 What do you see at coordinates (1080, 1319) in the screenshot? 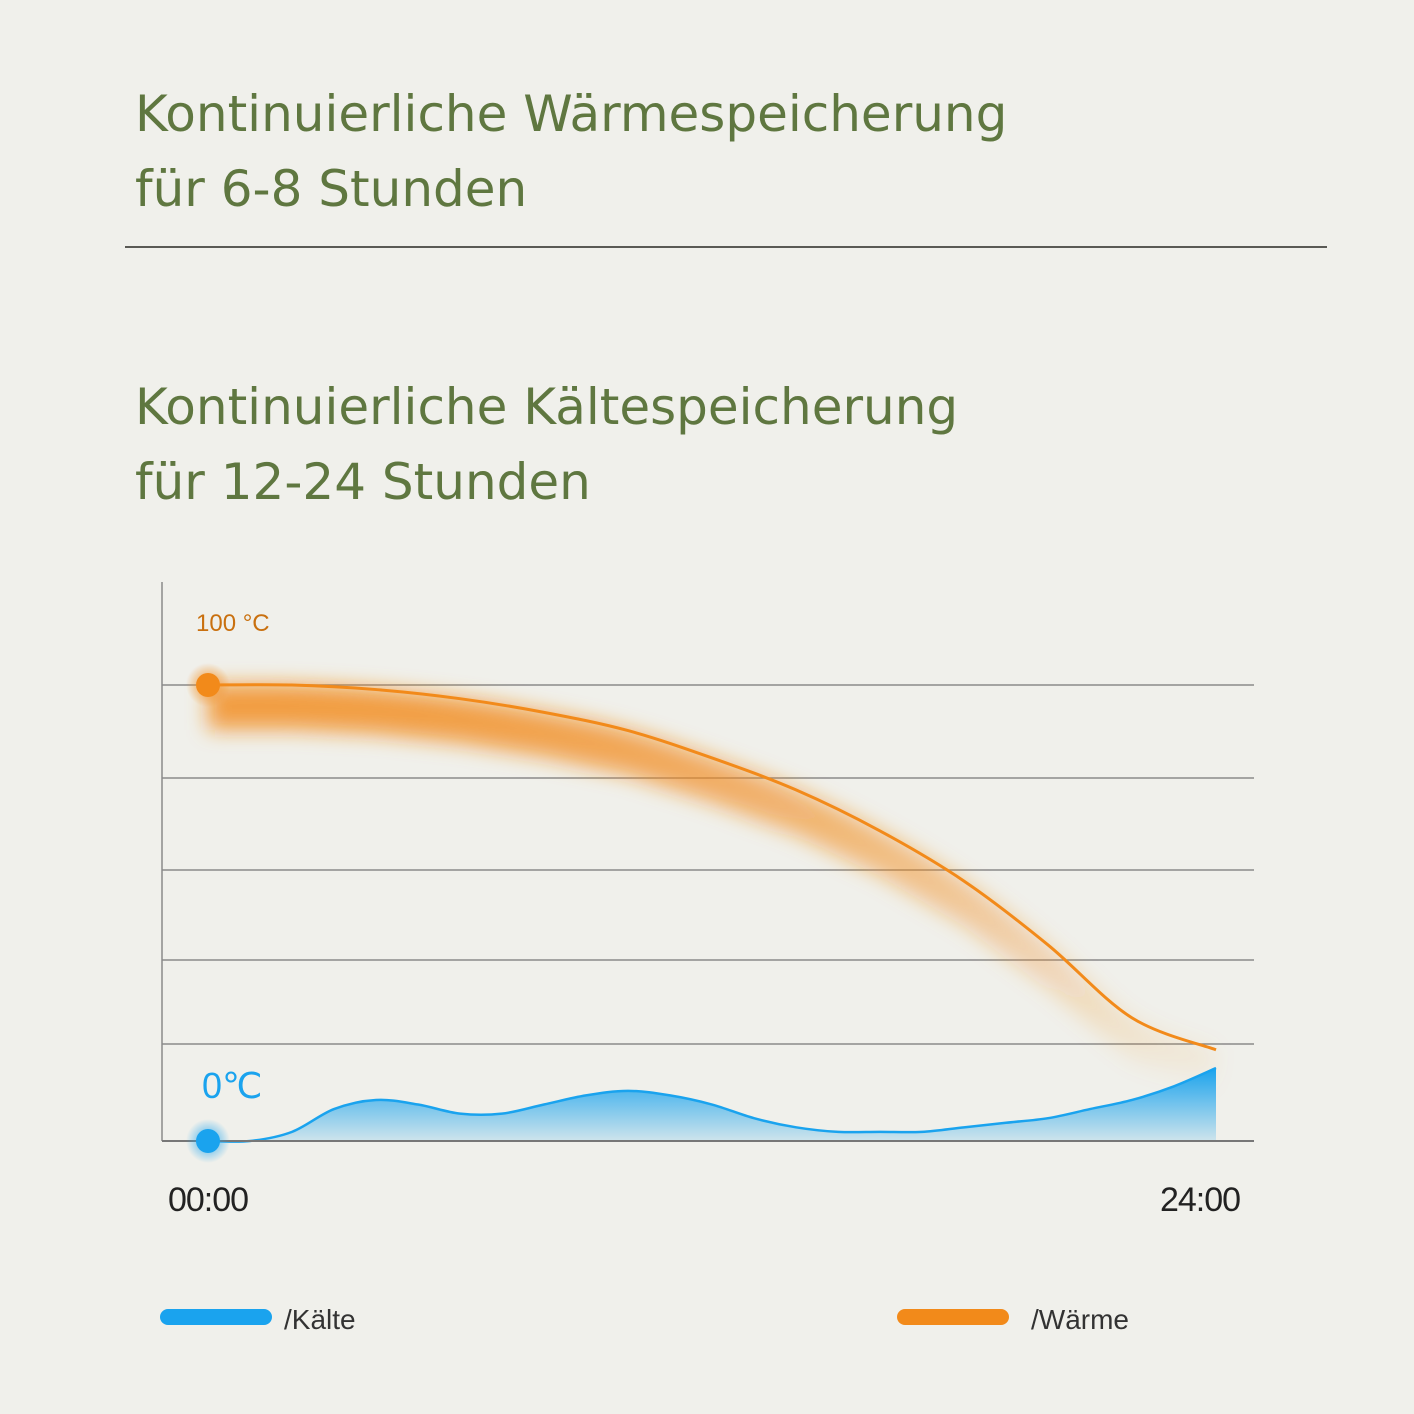
I see `legend-warm-label: /Wärme` at bounding box center [1080, 1319].